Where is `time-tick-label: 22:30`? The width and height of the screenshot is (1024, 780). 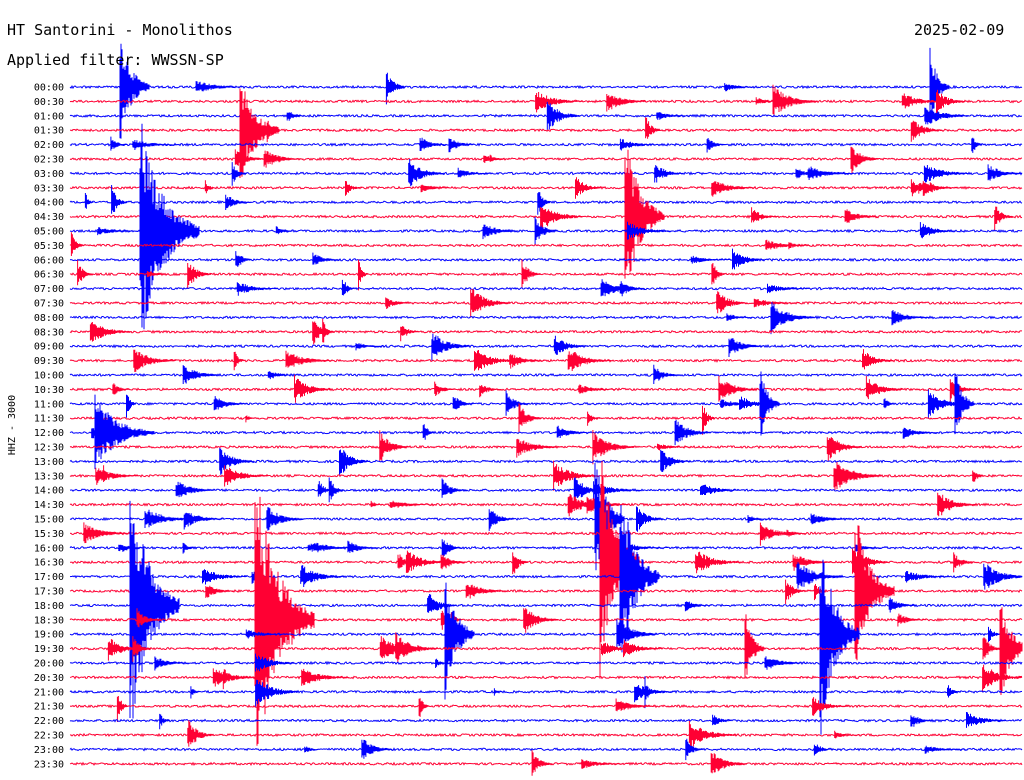
time-tick-label: 22:30 is located at coordinates (49, 736).